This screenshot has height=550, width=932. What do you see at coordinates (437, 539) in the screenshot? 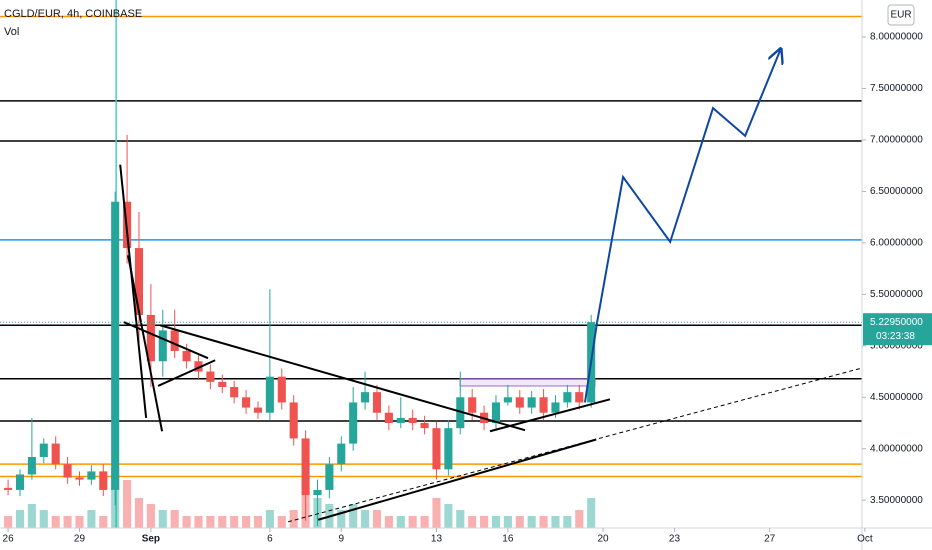
I see `x-tick-label: 13` at bounding box center [437, 539].